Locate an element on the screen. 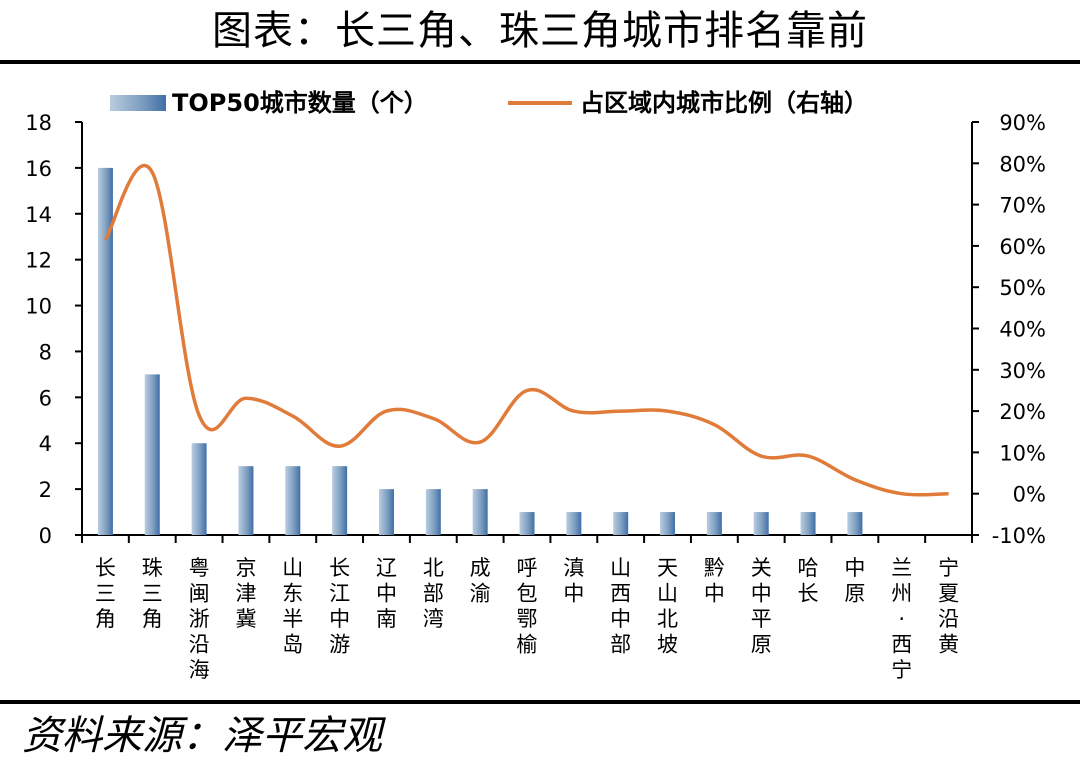 This screenshot has width=1080, height=769. legend: TOP50城市数量（个） 占区域内城市比例（右轴） is located at coordinates (489, 103).